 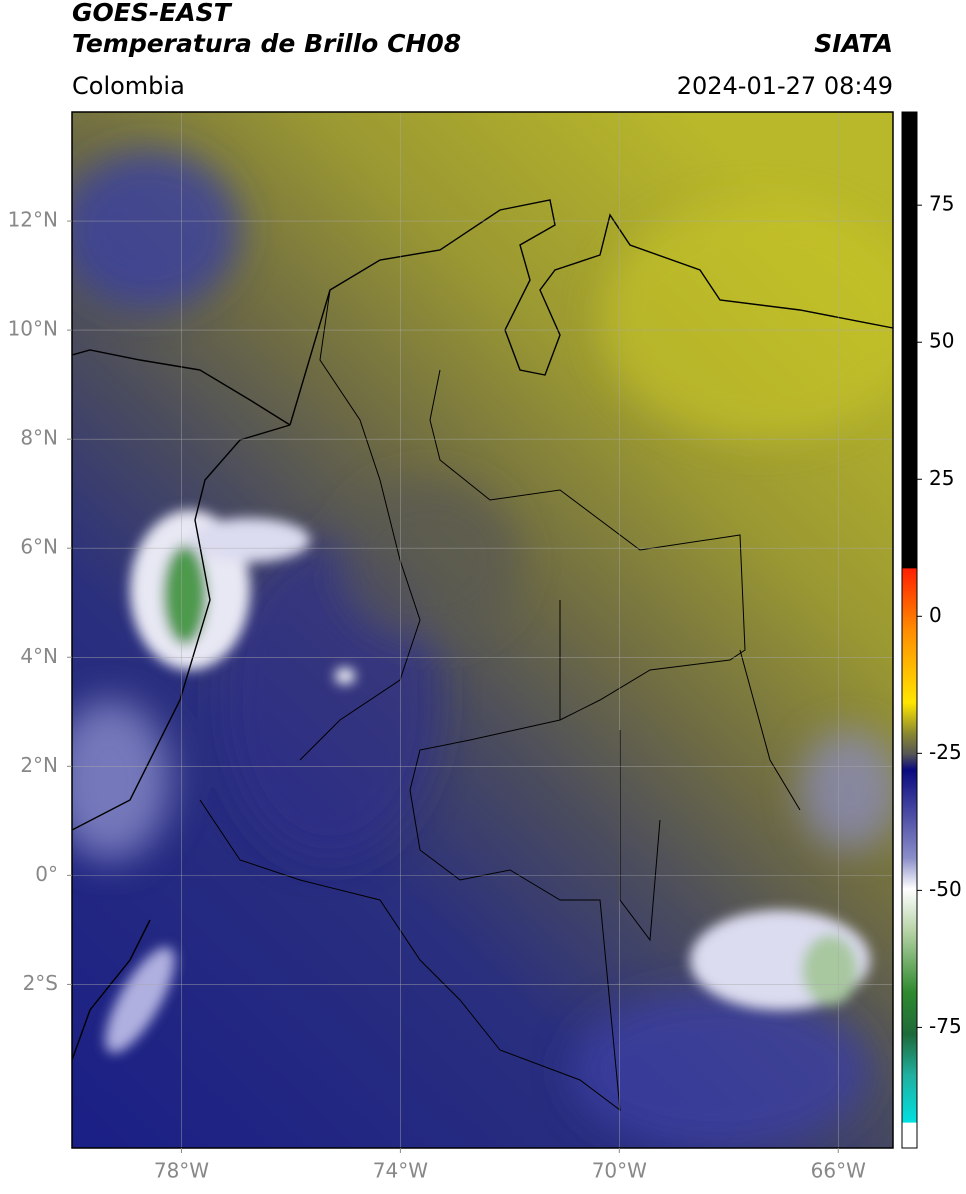 What do you see at coordinates (400, 1171) in the screenshot?
I see `x-tick-label: 74°W` at bounding box center [400, 1171].